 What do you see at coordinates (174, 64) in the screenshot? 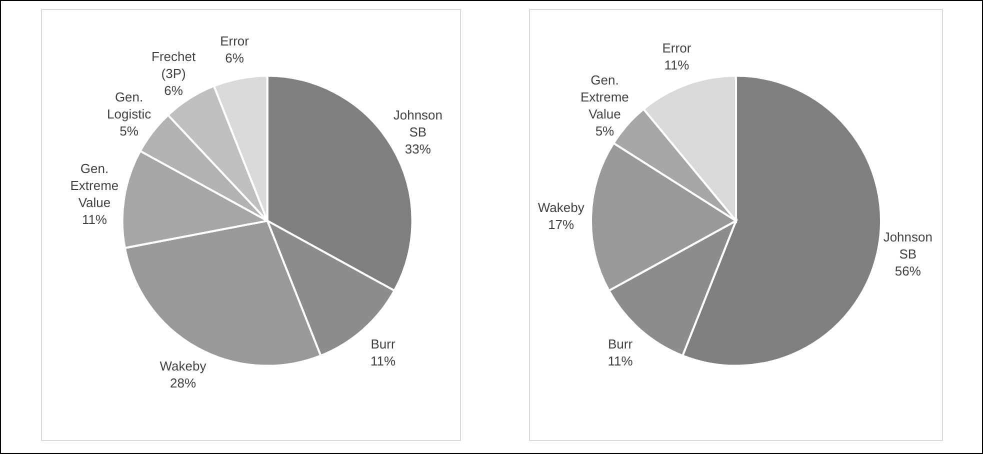
I see `slice-label: Frechet (3P)` at bounding box center [174, 64].